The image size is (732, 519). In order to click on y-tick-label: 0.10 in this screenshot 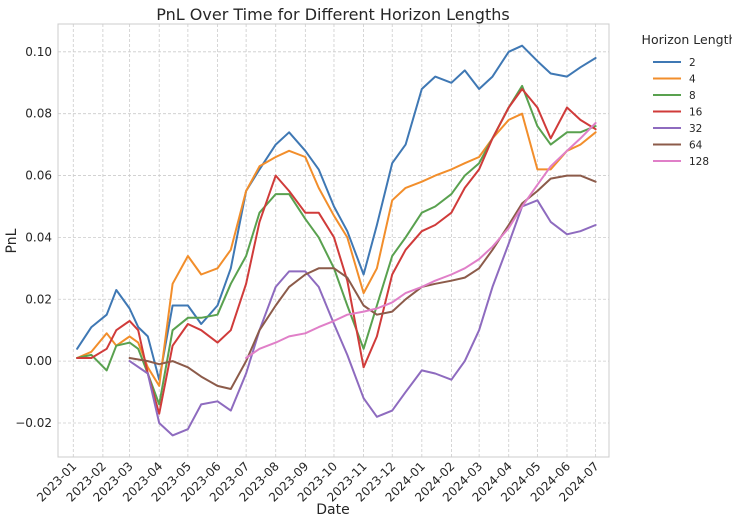, I will do `click(38, 52)`.